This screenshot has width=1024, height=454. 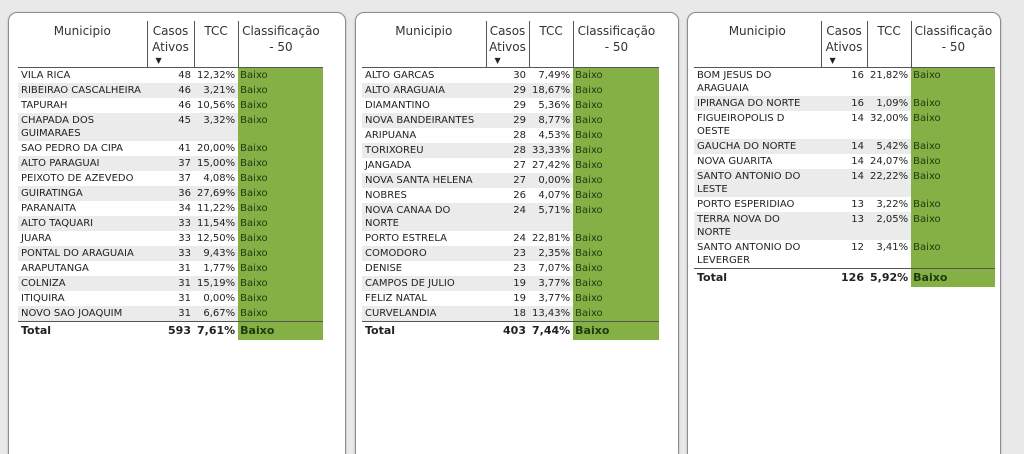 I want to click on table-row: ALTO PARAGUAI 37 15,00% Baixo, so click(x=171, y=163).